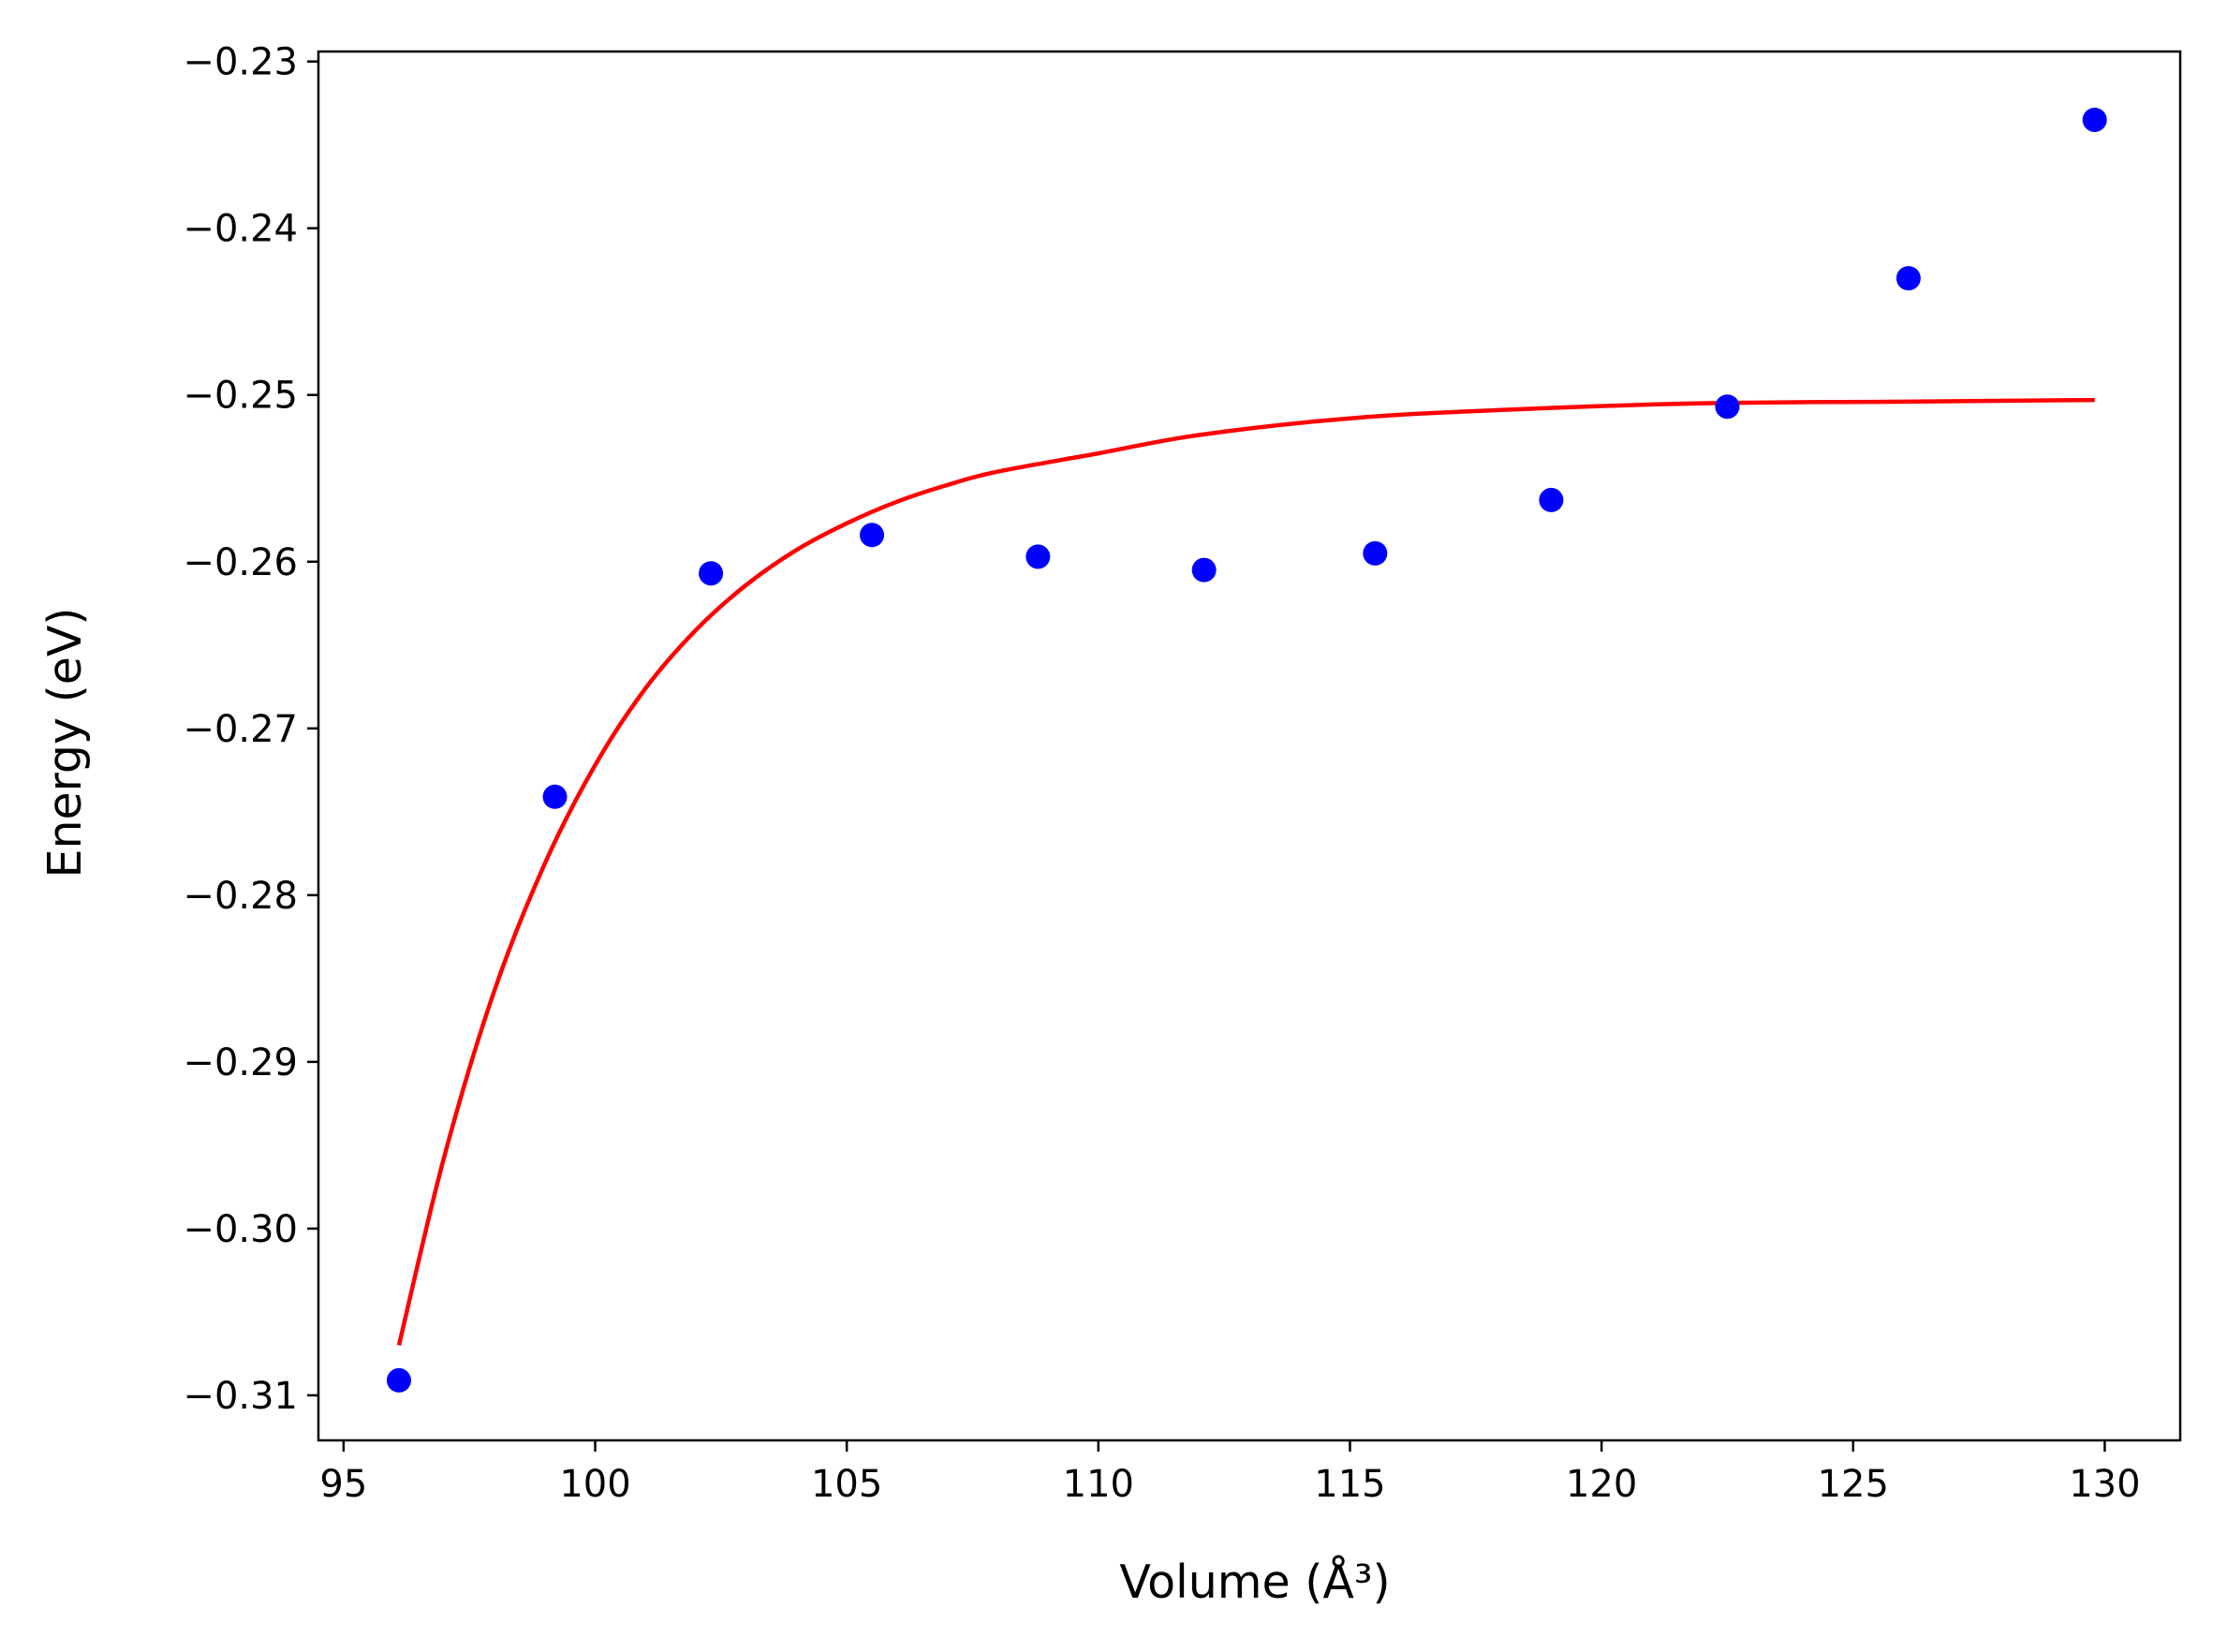 The image size is (2213, 1652). What do you see at coordinates (1853, 1484) in the screenshot?
I see `x-tick-label: 125` at bounding box center [1853, 1484].